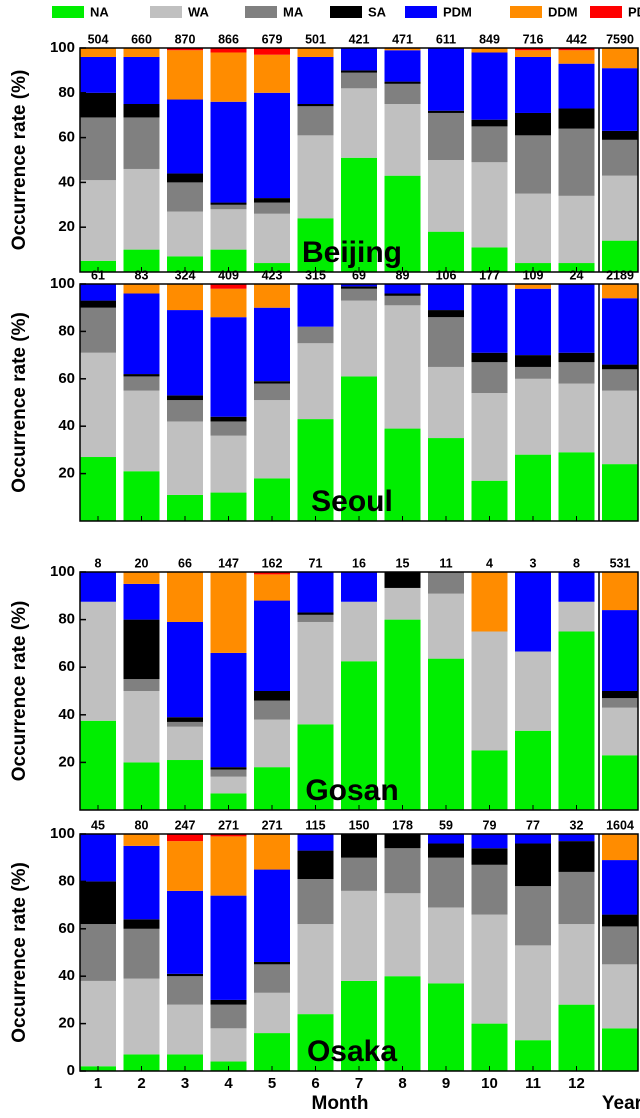  I want to click on legend-label: MA, so click(293, 11).